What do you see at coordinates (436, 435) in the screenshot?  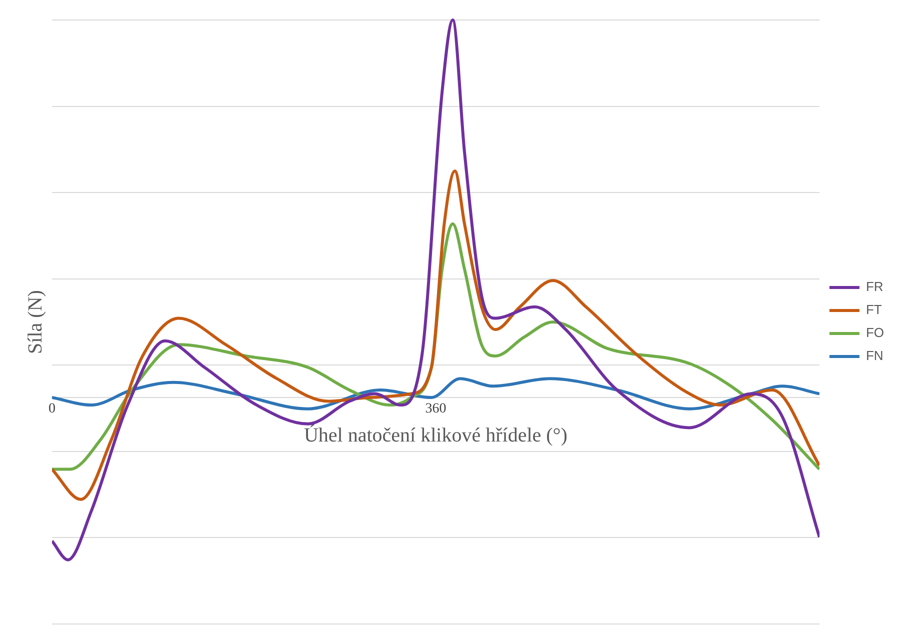 I see `x-axis-title: Úhel natočení klikové hřídele (°)` at bounding box center [436, 435].